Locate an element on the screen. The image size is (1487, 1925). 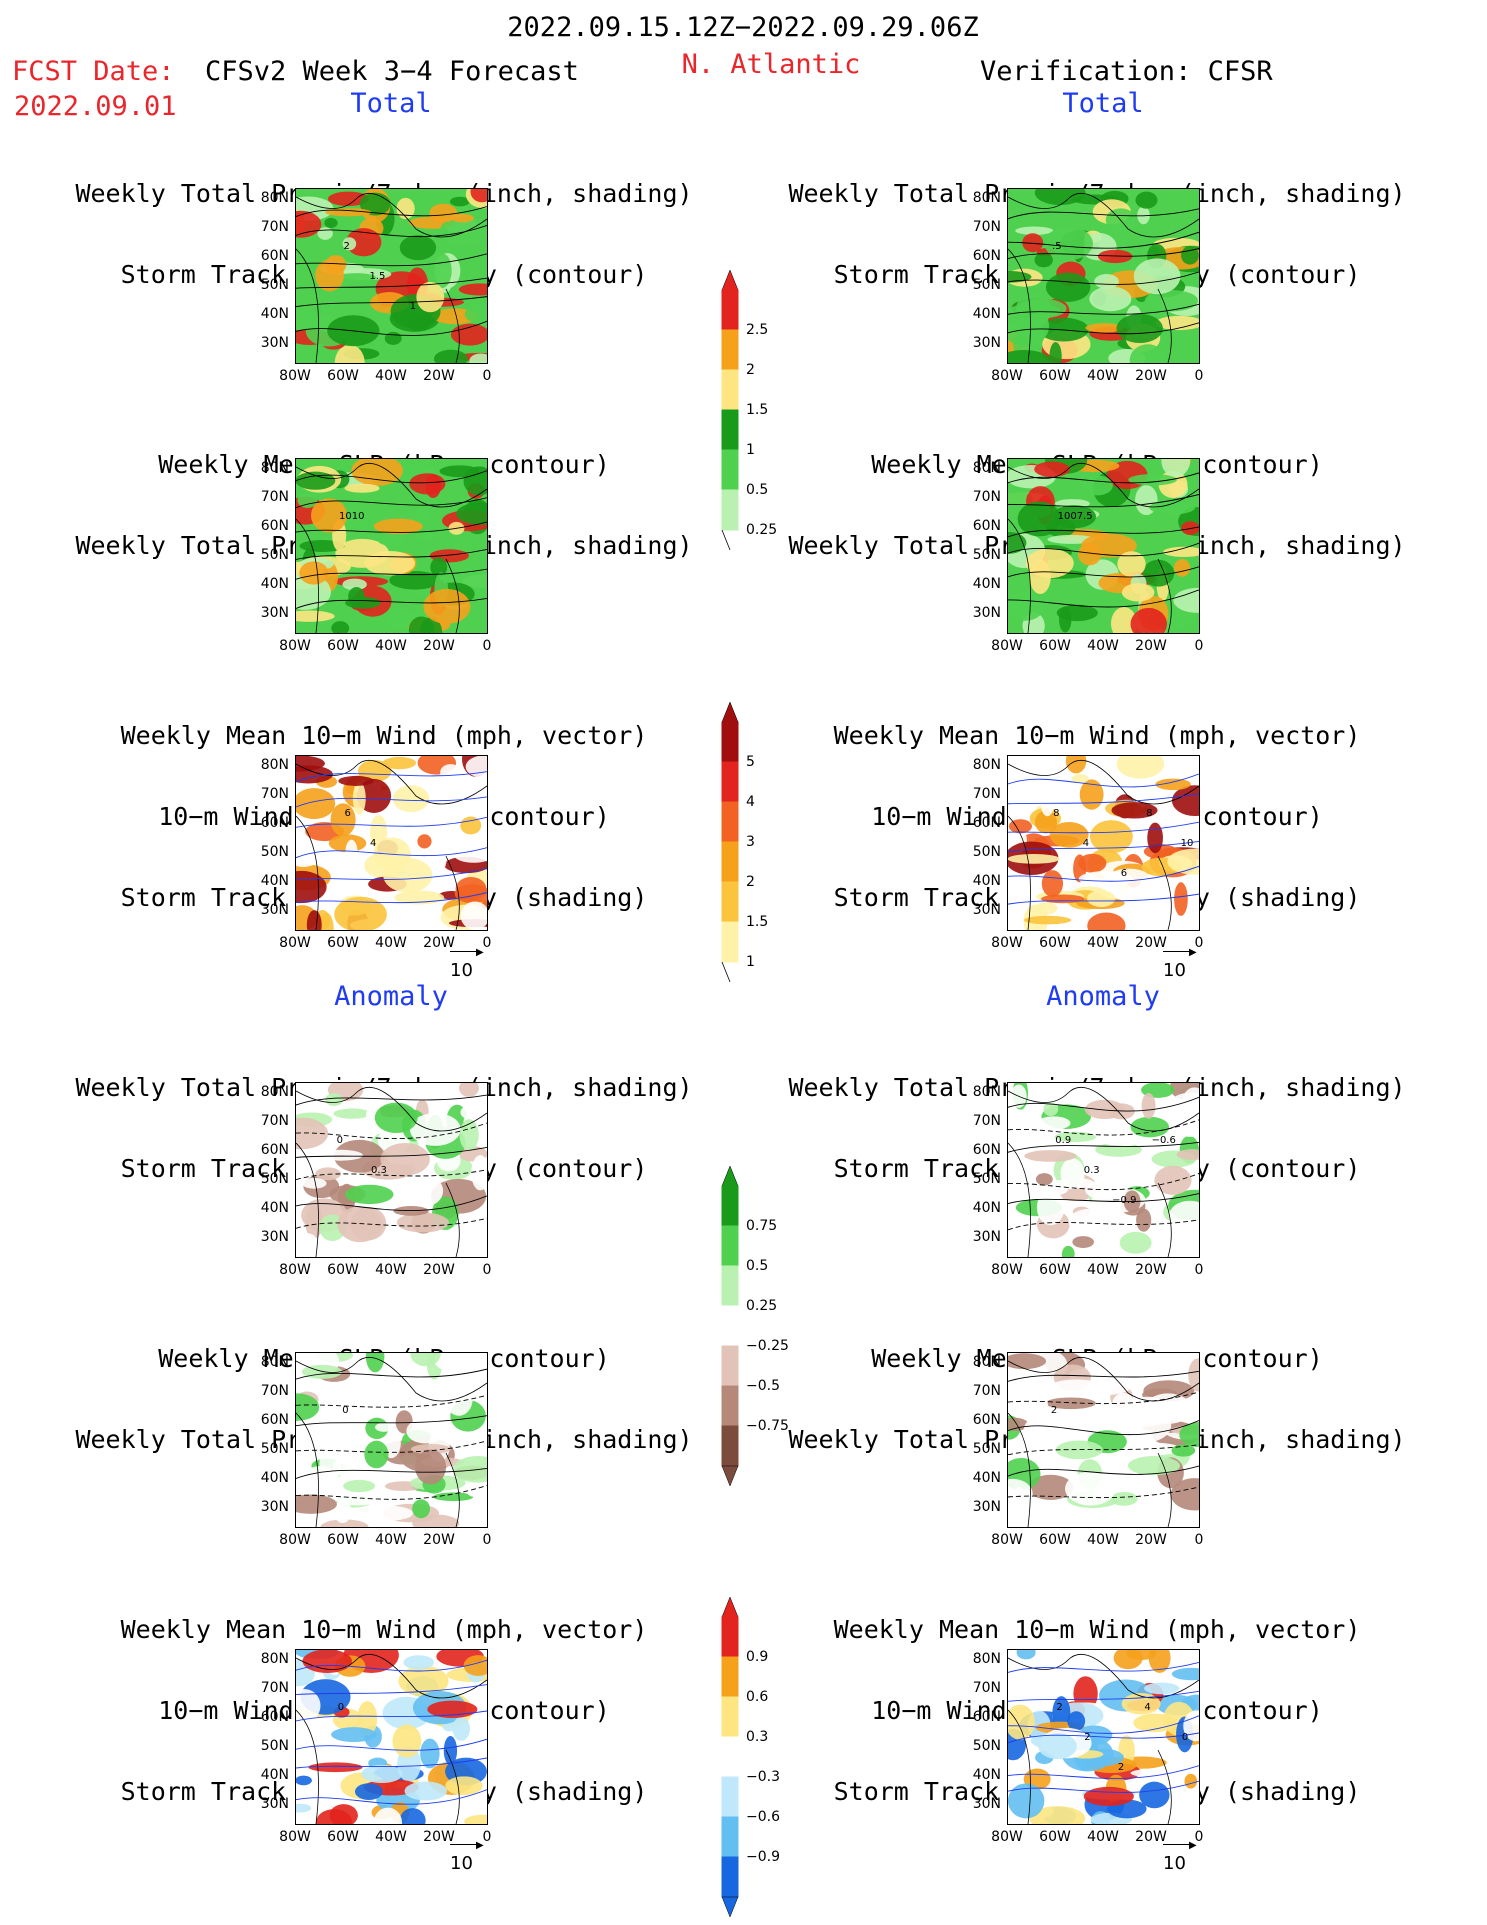
colorbar-storm-anom: 0.9 0.6 0.3 −0.3 −0.6 −0.9 is located at coordinates (749, 1758).